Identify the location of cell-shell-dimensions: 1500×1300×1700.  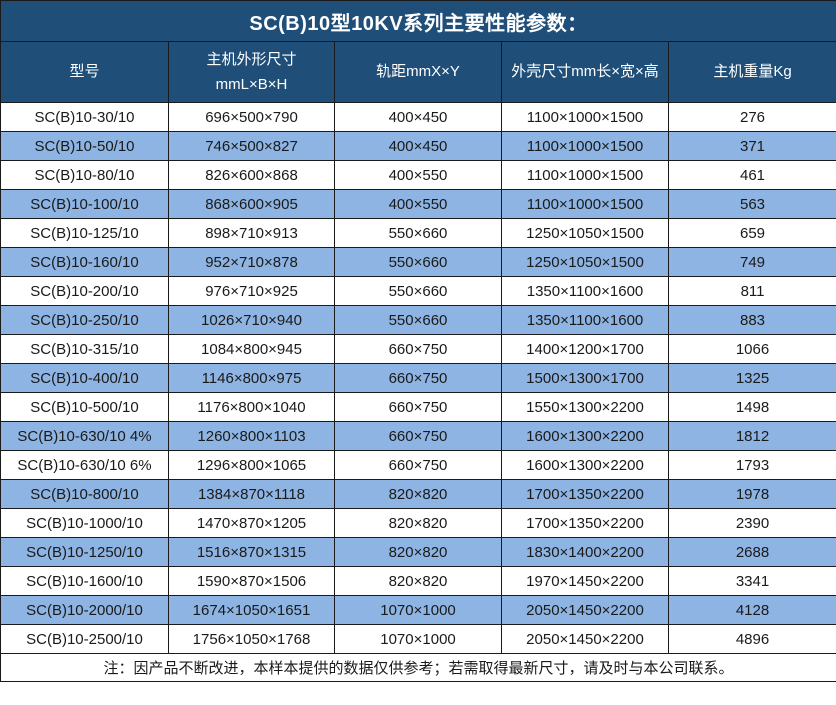
(585, 378).